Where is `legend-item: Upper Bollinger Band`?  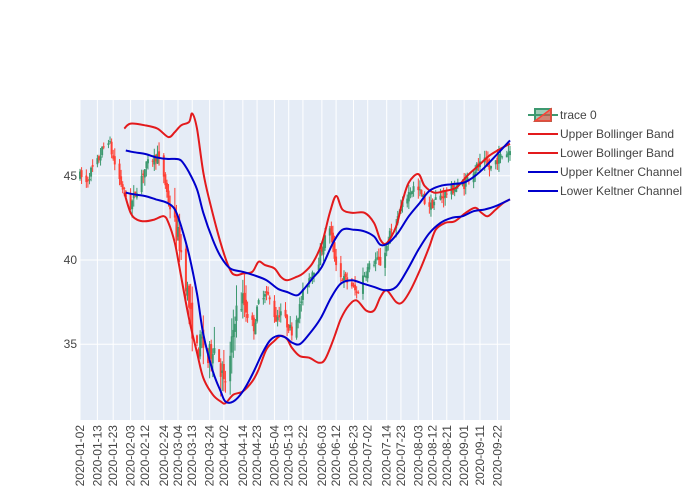 legend-item: Upper Bollinger Band is located at coordinates (601, 134).